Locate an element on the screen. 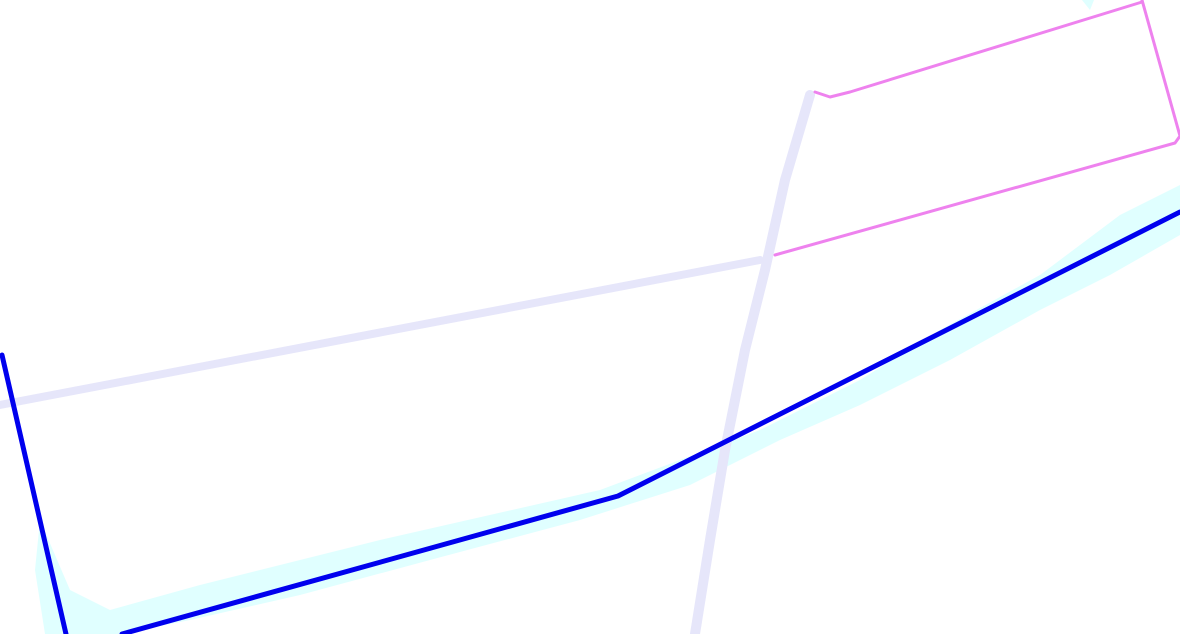 The height and width of the screenshot is (634, 1180). boundary-line-blue is located at coordinates (34, 493).